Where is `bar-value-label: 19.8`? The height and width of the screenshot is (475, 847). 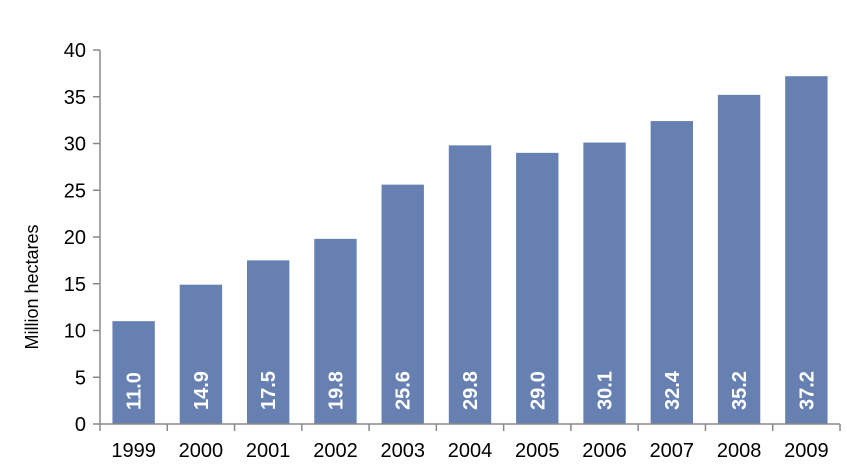
bar-value-label: 19.8 is located at coordinates (336, 390).